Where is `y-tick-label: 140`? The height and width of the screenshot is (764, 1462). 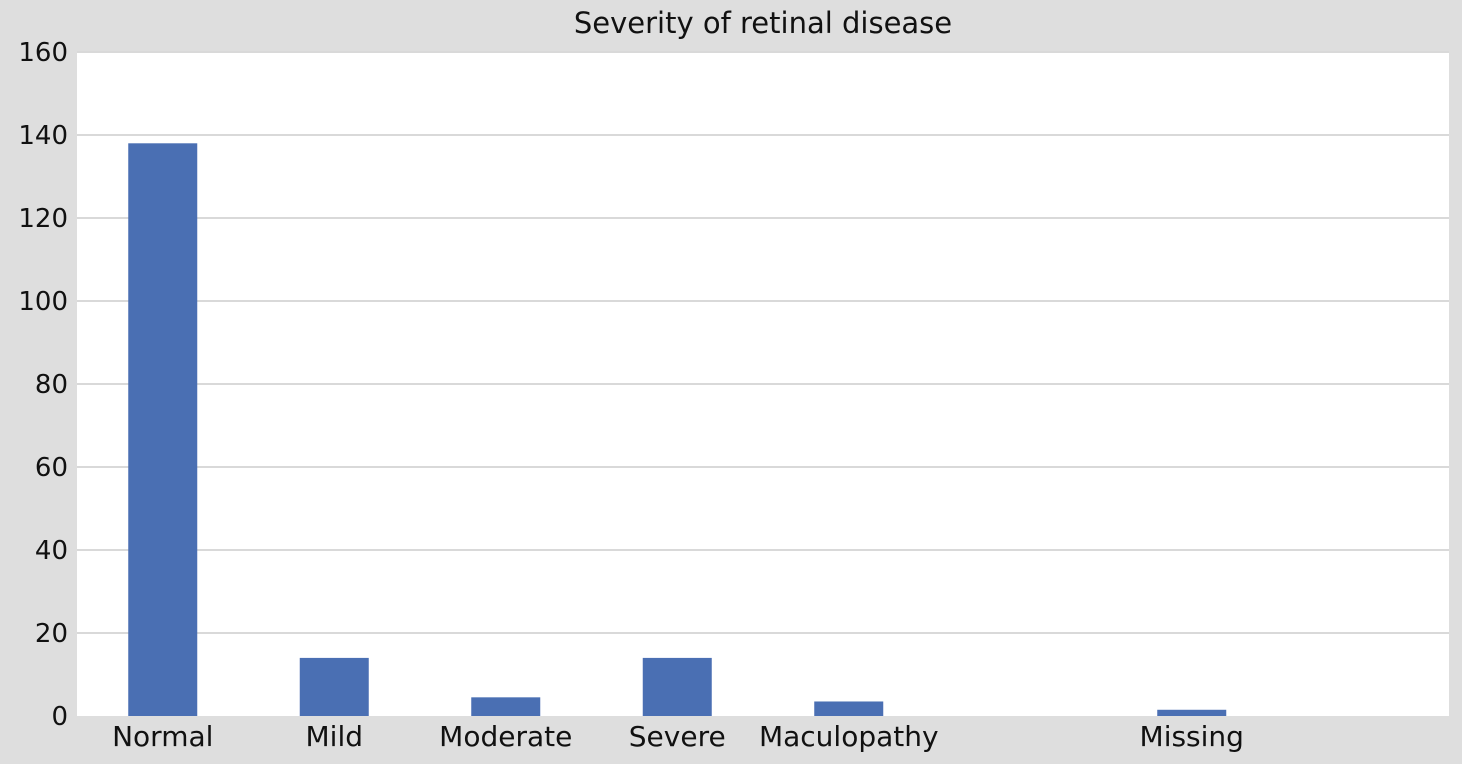
y-tick-label: 140 is located at coordinates (43, 136).